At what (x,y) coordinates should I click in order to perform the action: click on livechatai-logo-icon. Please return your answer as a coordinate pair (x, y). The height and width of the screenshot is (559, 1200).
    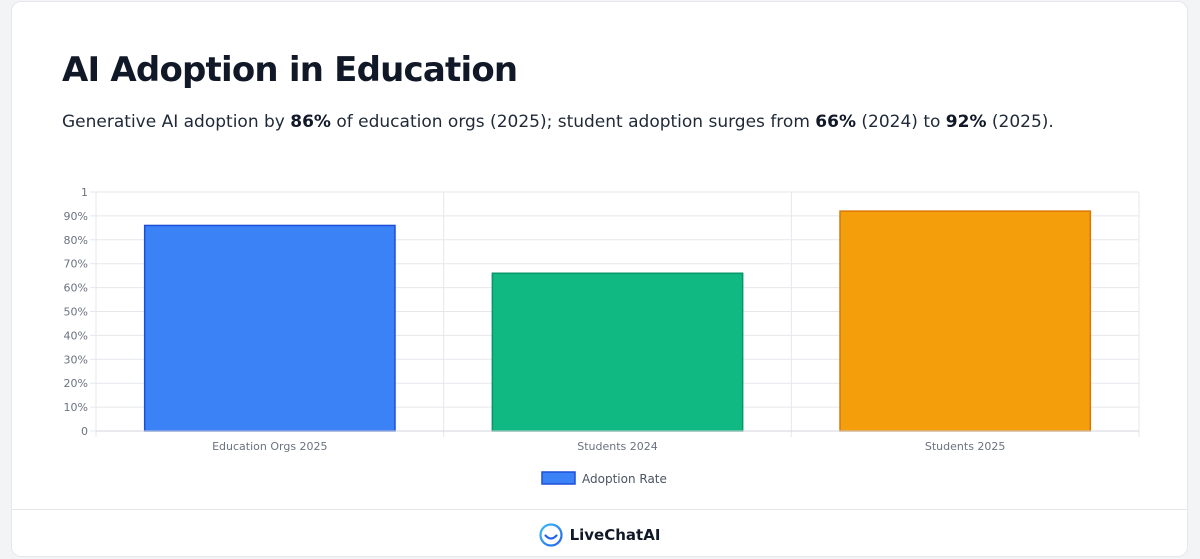
    Looking at the image, I should click on (550, 534).